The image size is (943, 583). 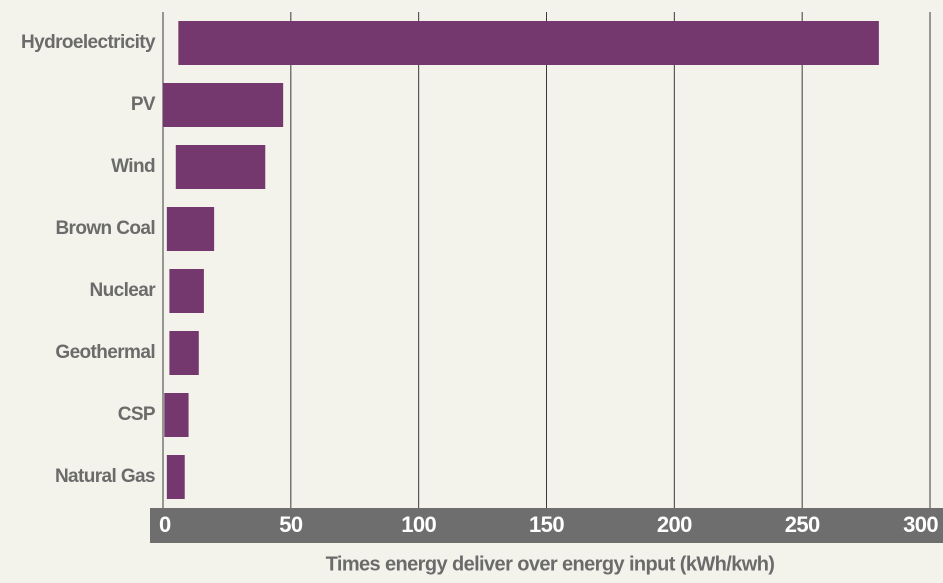 What do you see at coordinates (165, 524) in the screenshot?
I see `x-tick-label: 0` at bounding box center [165, 524].